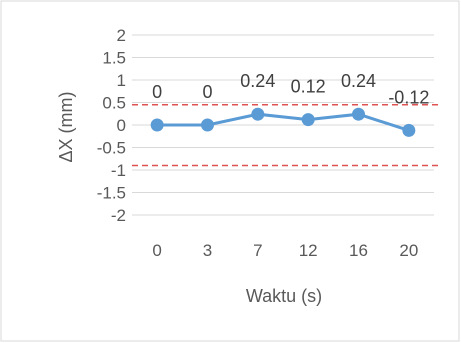 This screenshot has height=343, width=461. Describe the element at coordinates (111, 148) in the screenshot. I see `y-tick-label: -0.5` at that location.